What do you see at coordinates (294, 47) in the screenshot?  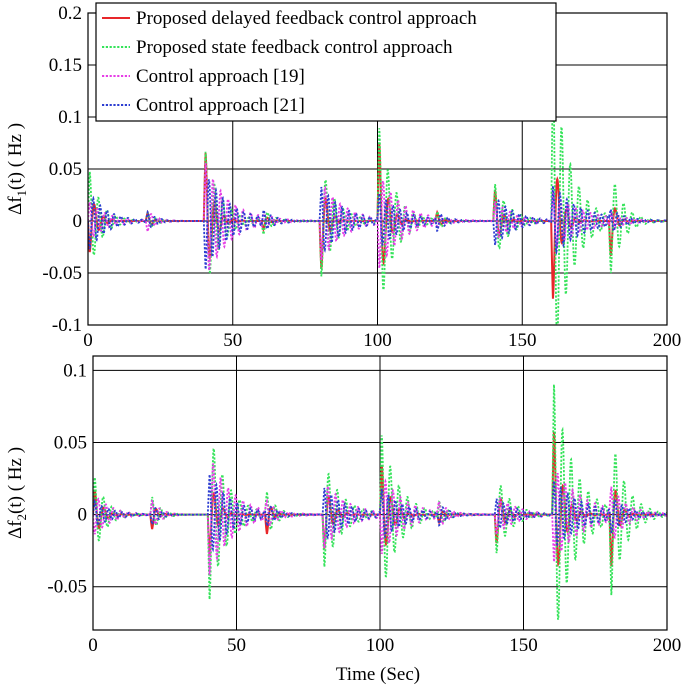 I see `legend-label: Proposed state feedback control approach` at bounding box center [294, 47].